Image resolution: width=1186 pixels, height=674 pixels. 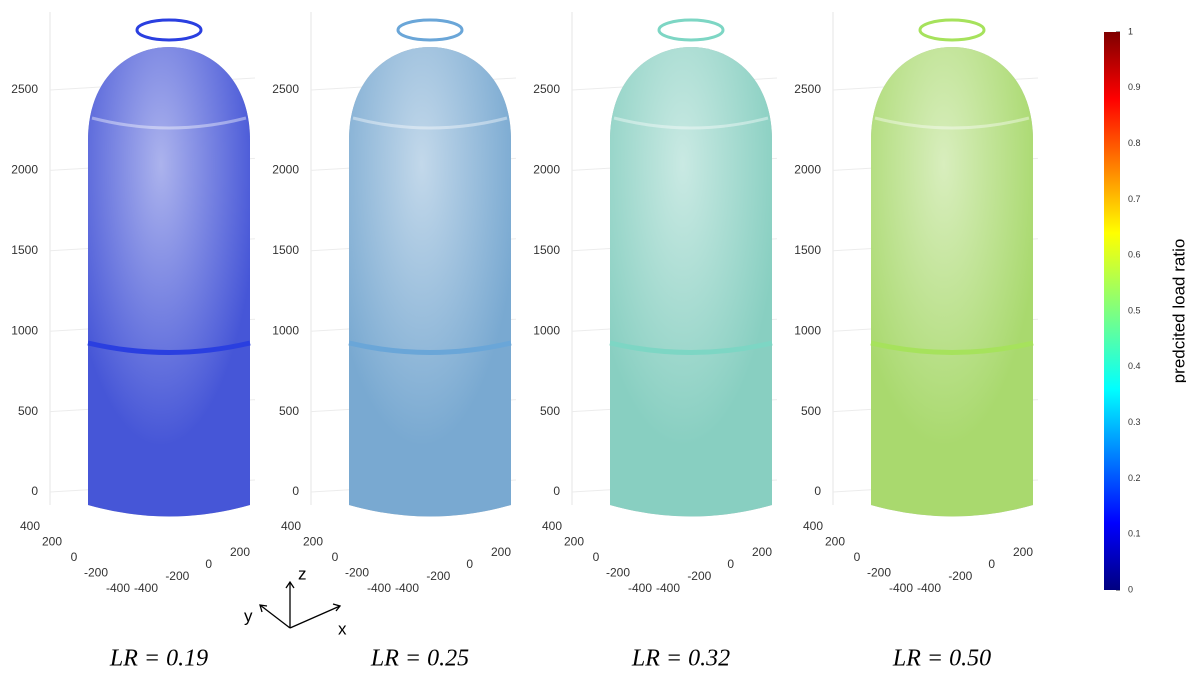 What do you see at coordinates (680, 659) in the screenshot?
I see `panel-caption: LR = 0.32` at bounding box center [680, 659].